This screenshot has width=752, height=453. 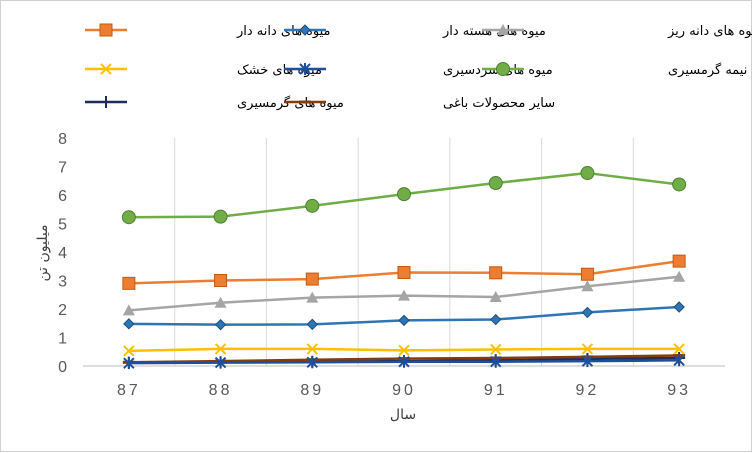 I want to click on y-axis-title: میلیون تن, so click(x=43, y=252).